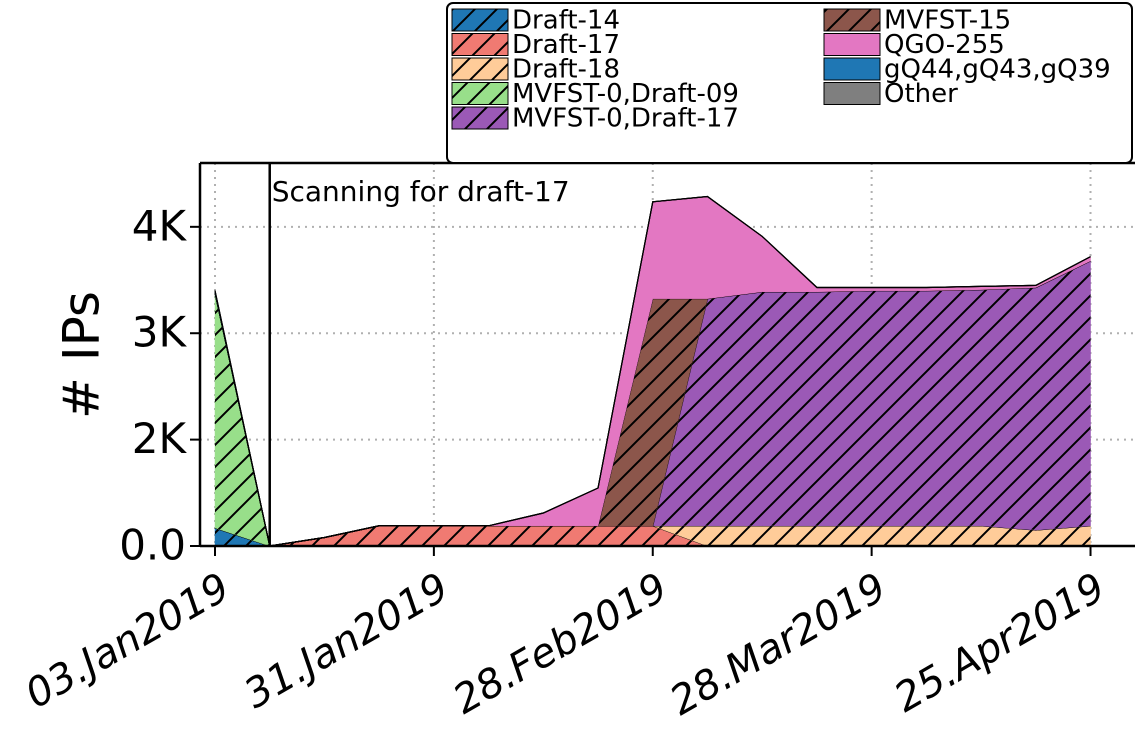  I want to click on y-axis-label: # IPs, so click(82, 355).